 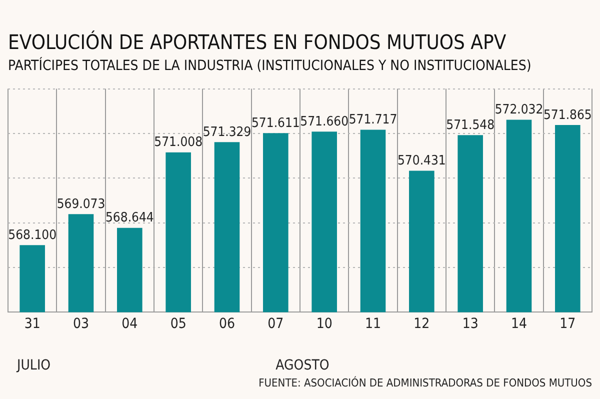 What do you see at coordinates (270, 65) in the screenshot?
I see `chart-subtitle: PARTÍCIPES TOTALES DE LA INDUSTRIA (INSTITUCIONALES Y NO INSTITUCIONALES)` at bounding box center [270, 65].